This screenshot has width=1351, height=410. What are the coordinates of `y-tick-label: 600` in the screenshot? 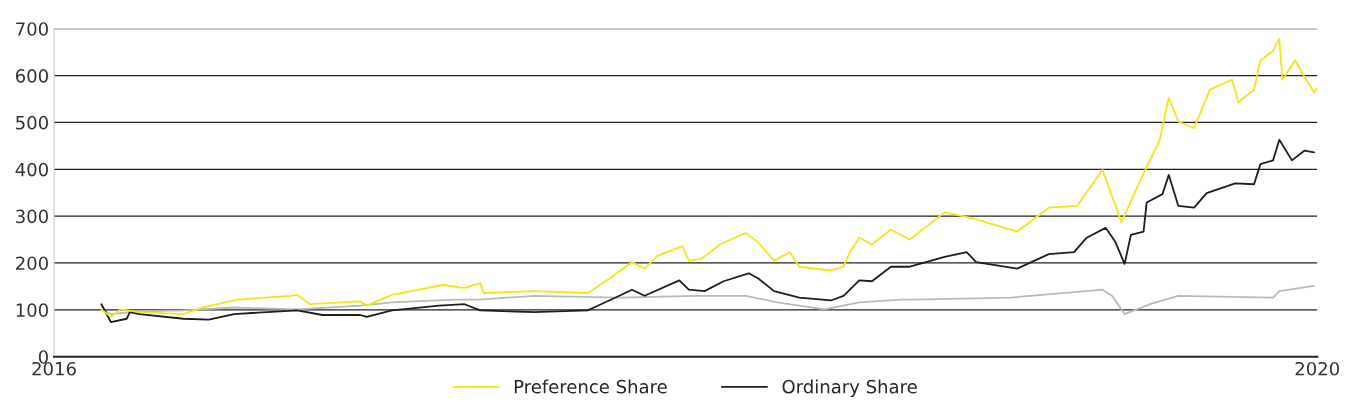 It's located at (31, 76).